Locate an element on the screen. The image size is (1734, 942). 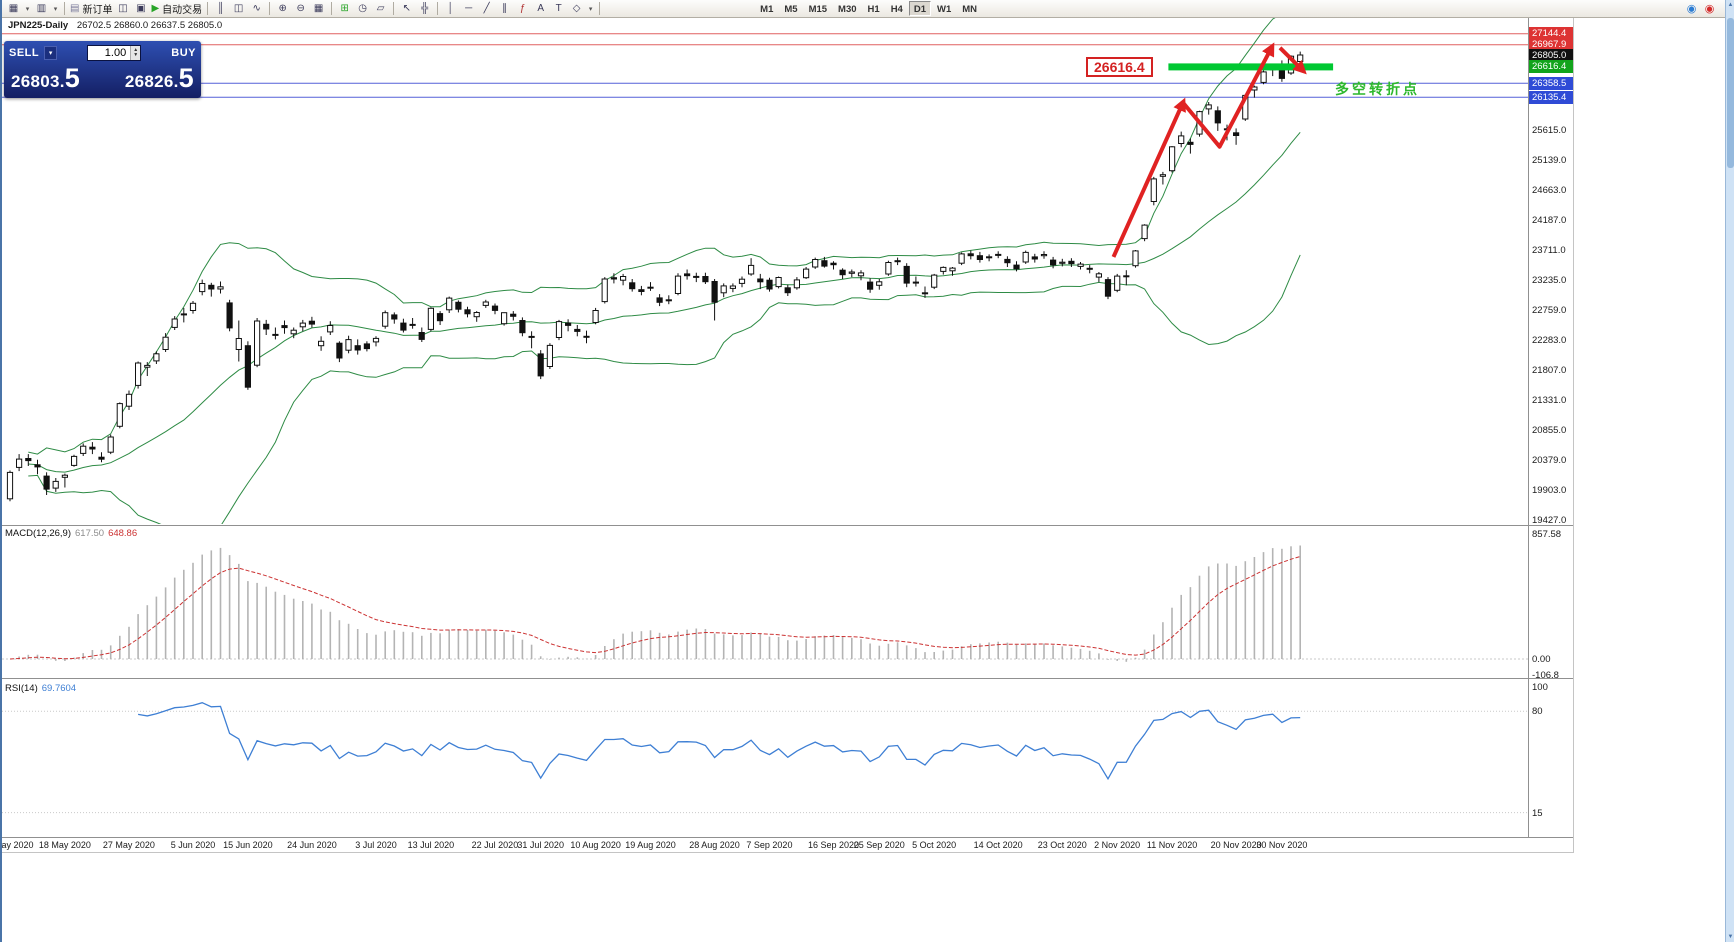
bar-chart-button: ║ is located at coordinates (220, 8).